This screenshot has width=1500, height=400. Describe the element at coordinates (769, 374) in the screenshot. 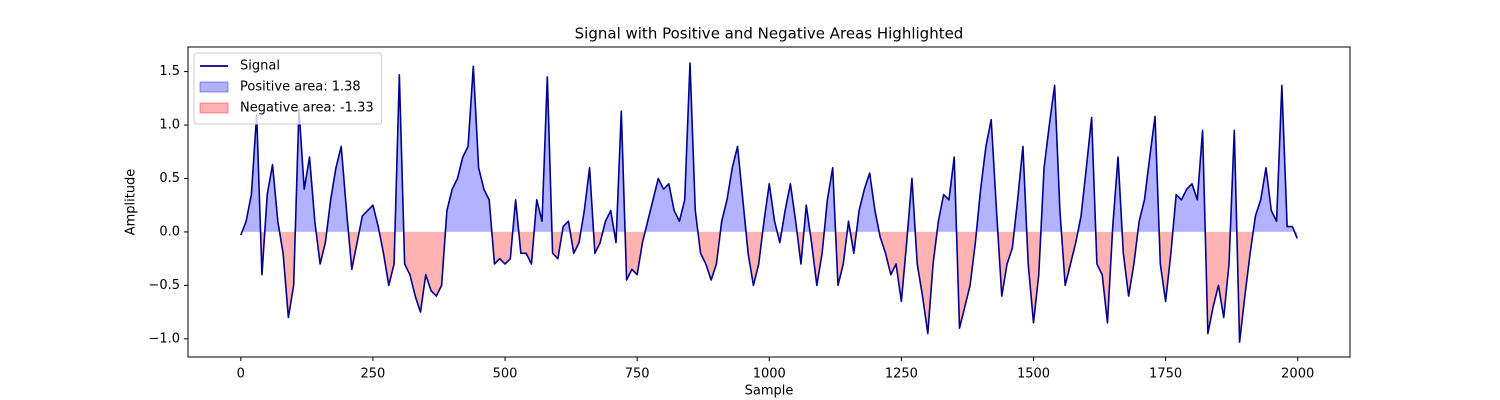

I see `x-tick-label: 1000` at that location.